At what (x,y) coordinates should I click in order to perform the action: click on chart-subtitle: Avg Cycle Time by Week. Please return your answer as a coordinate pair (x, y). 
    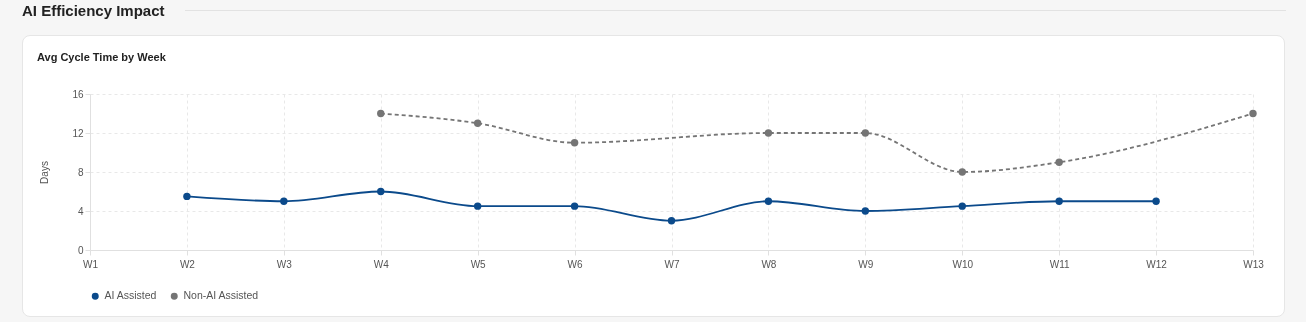
    Looking at the image, I should click on (101, 57).